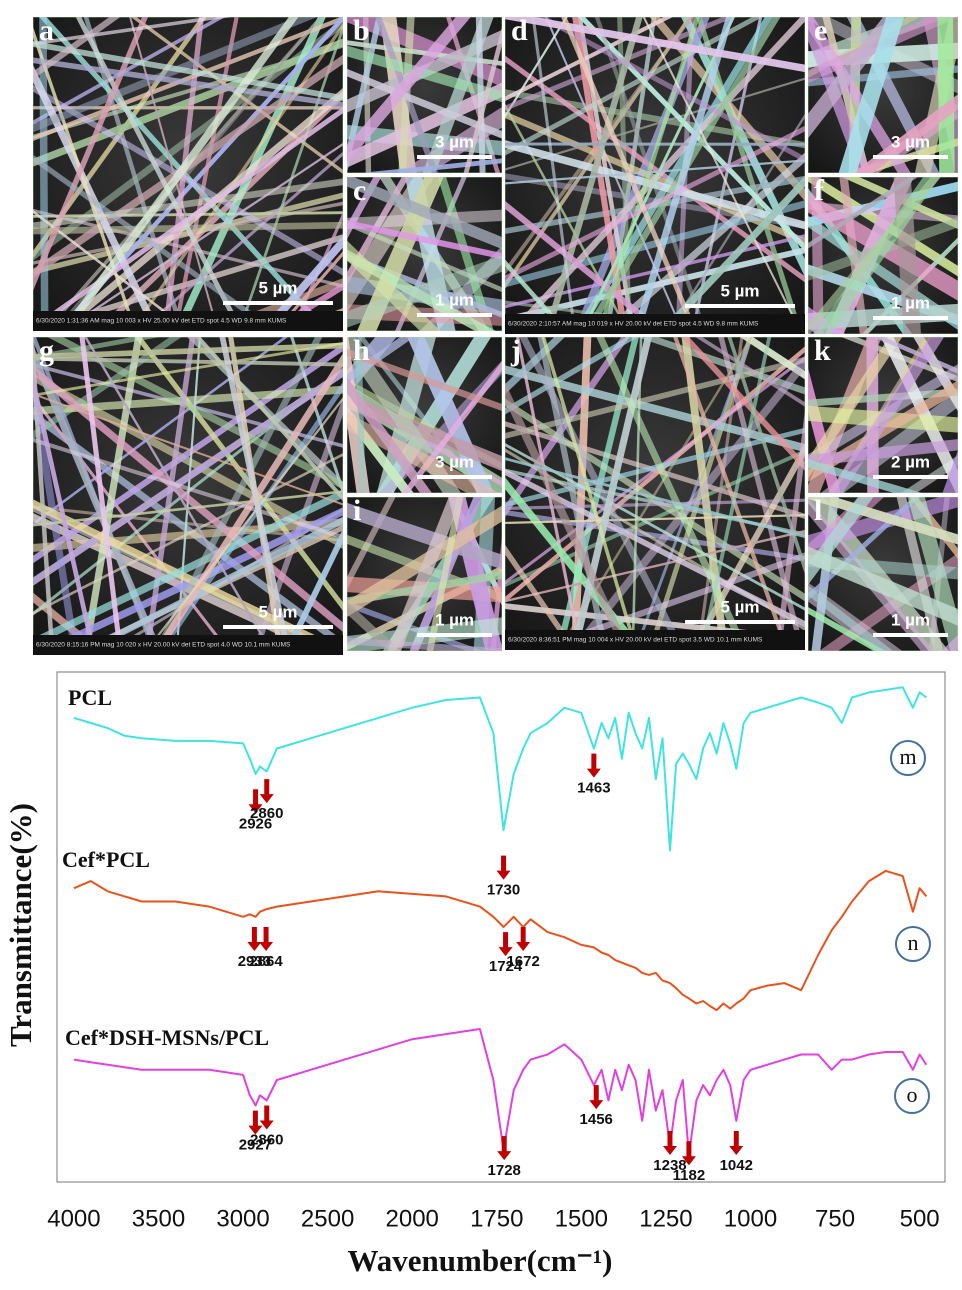 This screenshot has width=962, height=1290. What do you see at coordinates (820, 30) in the screenshot?
I see `panel-letter: e` at bounding box center [820, 30].